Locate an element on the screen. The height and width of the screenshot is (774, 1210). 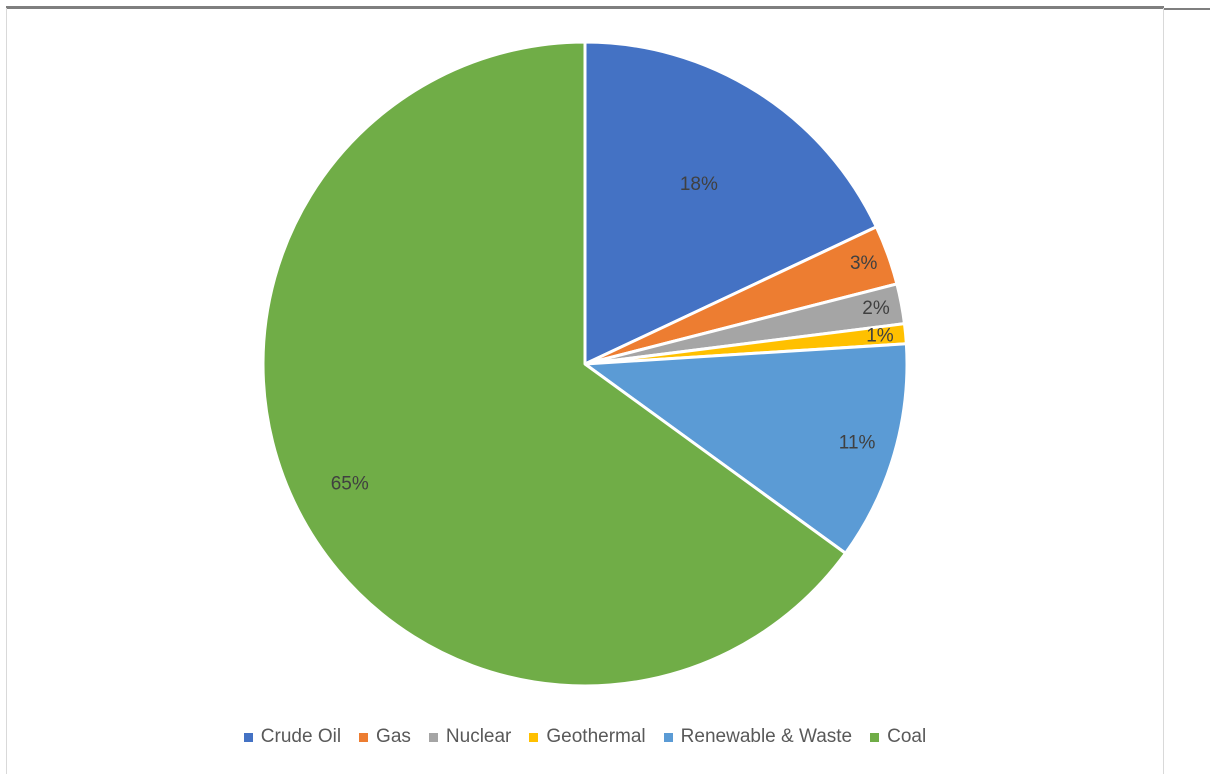
legend-swatch-gas is located at coordinates (364, 737).